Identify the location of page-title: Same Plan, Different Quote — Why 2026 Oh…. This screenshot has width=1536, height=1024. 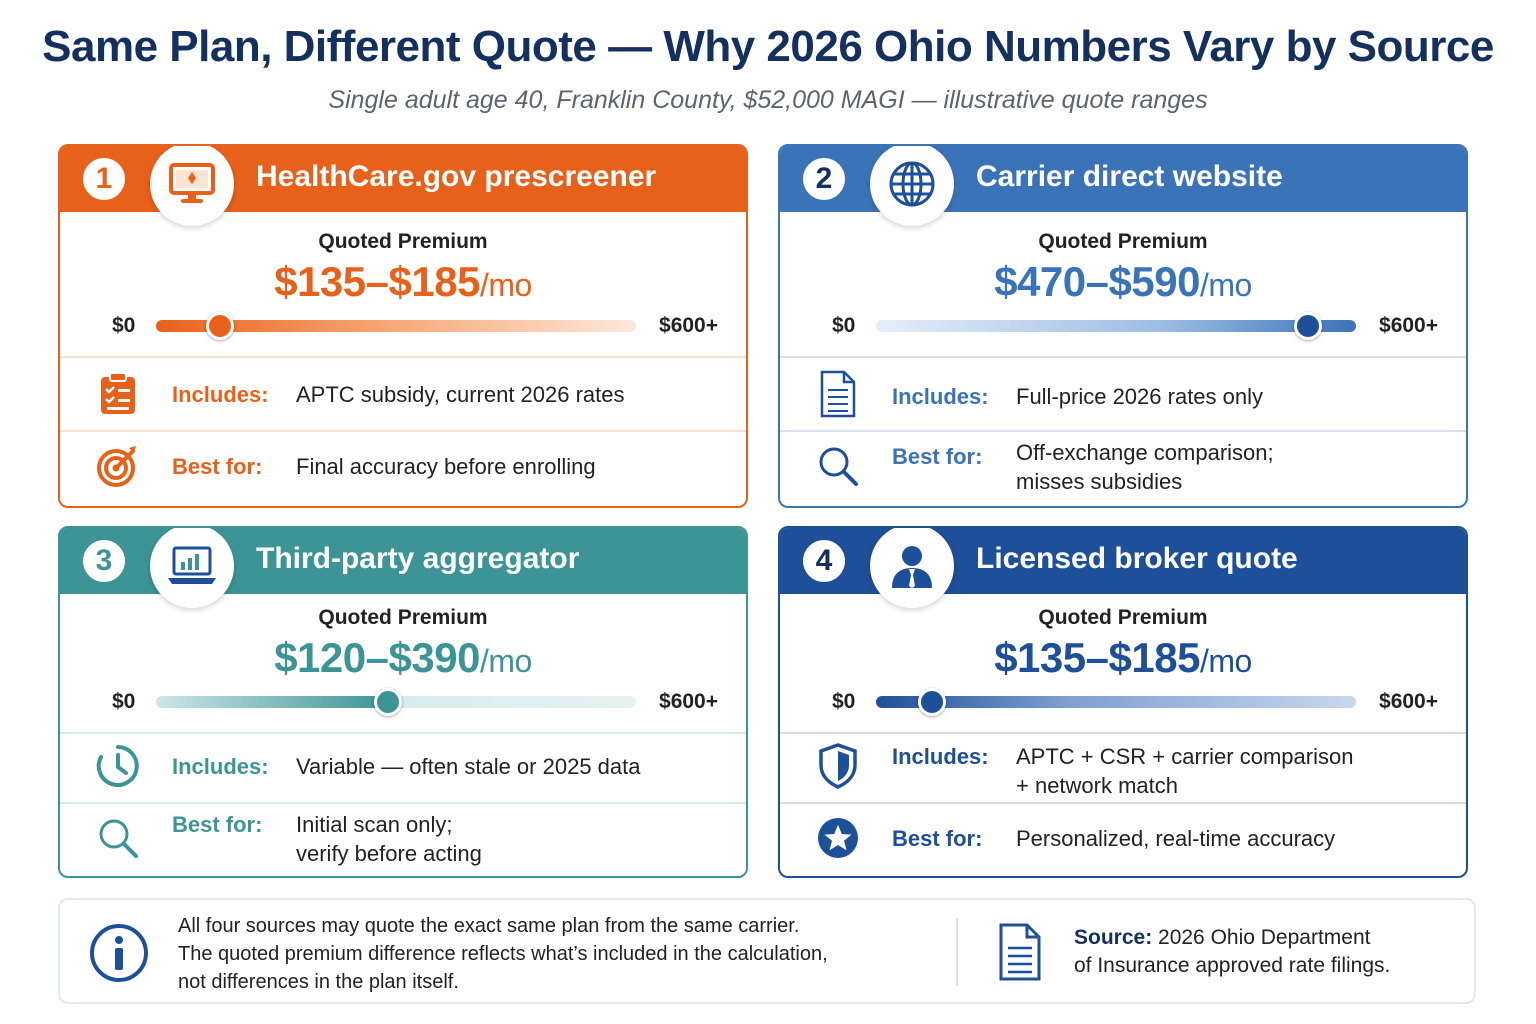
(768, 46).